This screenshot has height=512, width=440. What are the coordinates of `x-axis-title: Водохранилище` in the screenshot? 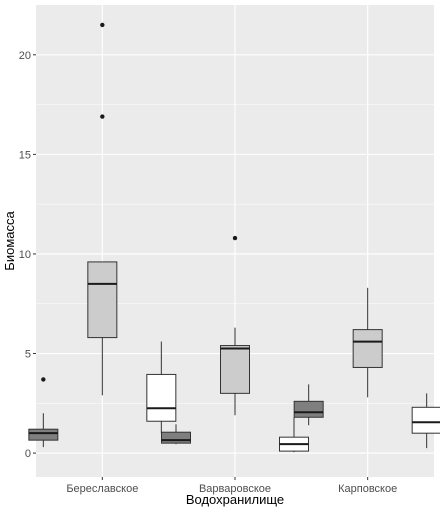 It's located at (235, 499).